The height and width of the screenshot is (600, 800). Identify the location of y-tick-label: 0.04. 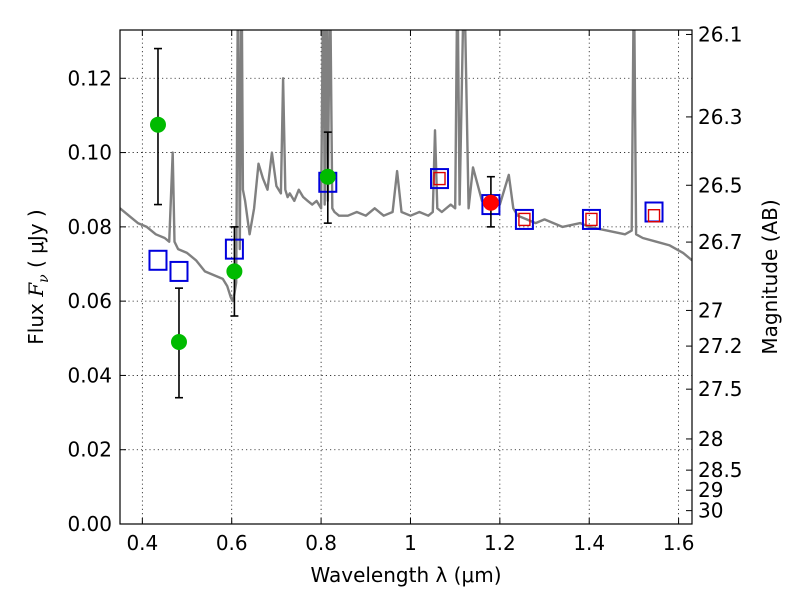
(89, 375).